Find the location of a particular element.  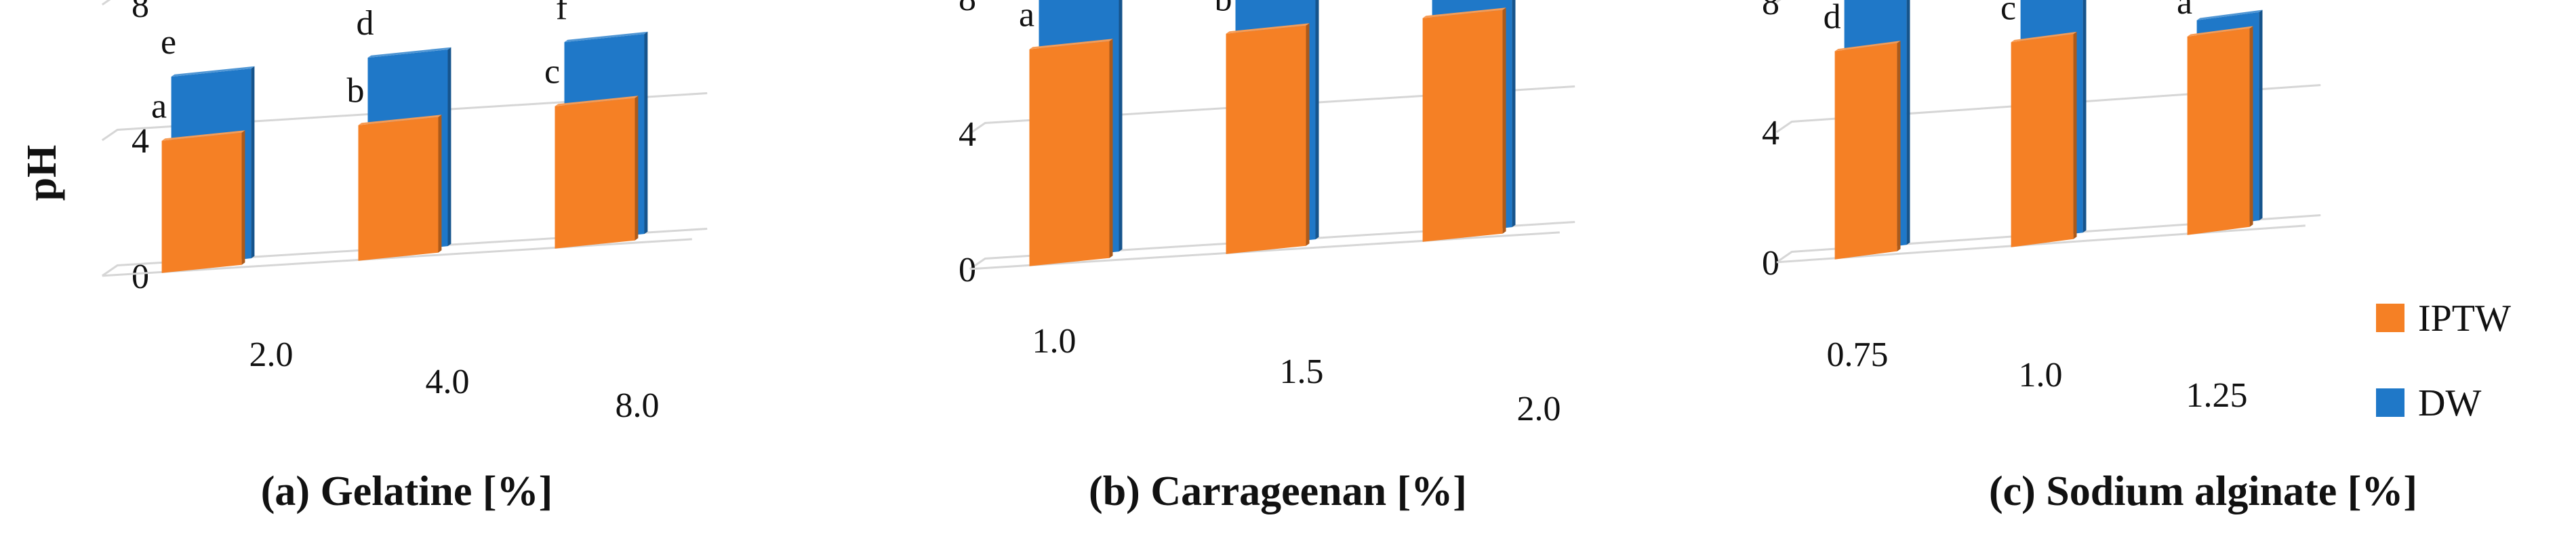

bar-iptw-2.0: c is located at coordinates (1459, 121).